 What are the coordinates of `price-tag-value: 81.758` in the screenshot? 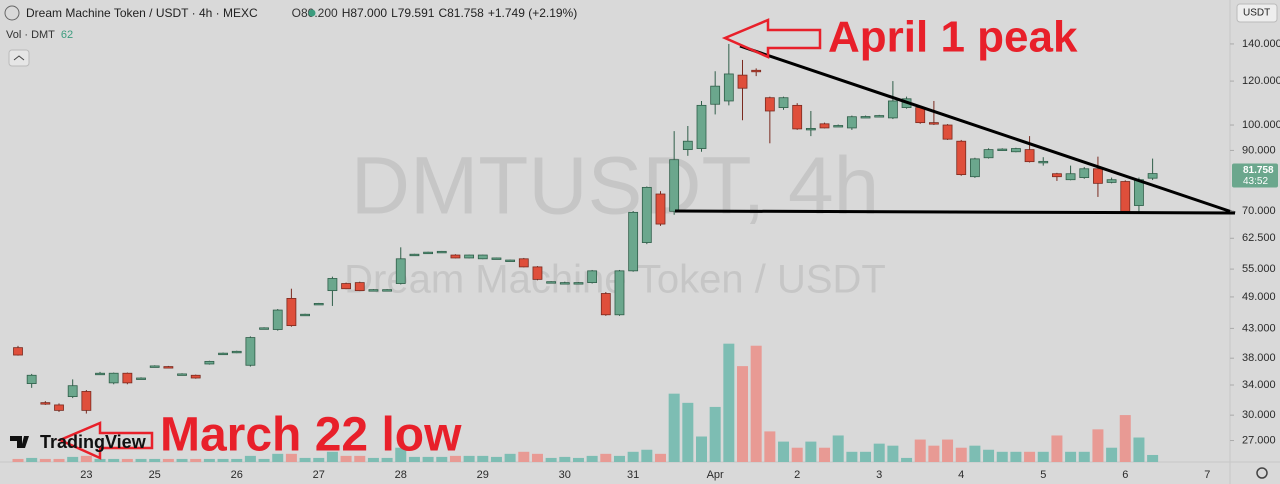 It's located at (1258, 170).